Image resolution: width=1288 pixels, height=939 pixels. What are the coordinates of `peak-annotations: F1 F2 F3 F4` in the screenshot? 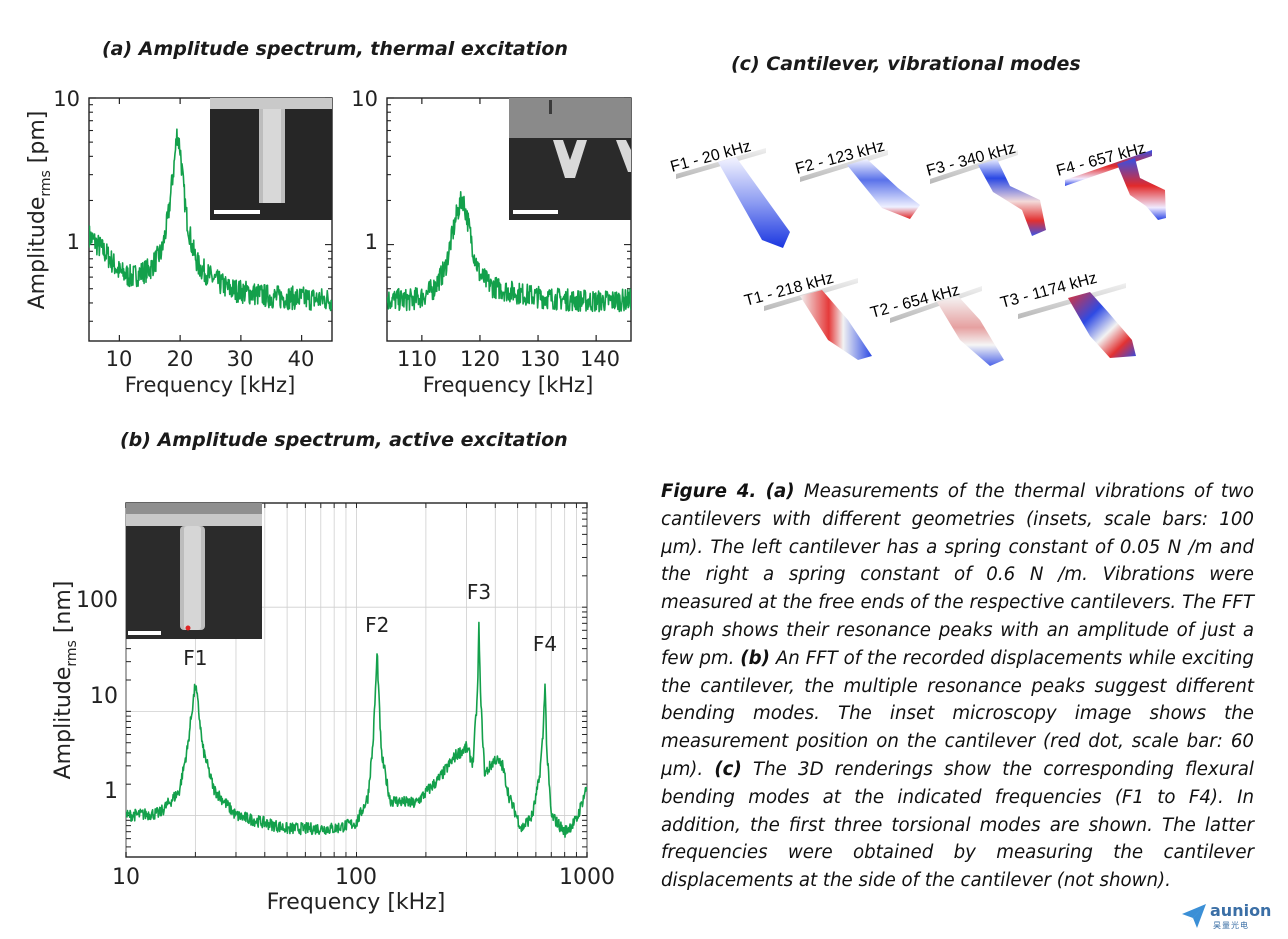 It's located at (370, 625).